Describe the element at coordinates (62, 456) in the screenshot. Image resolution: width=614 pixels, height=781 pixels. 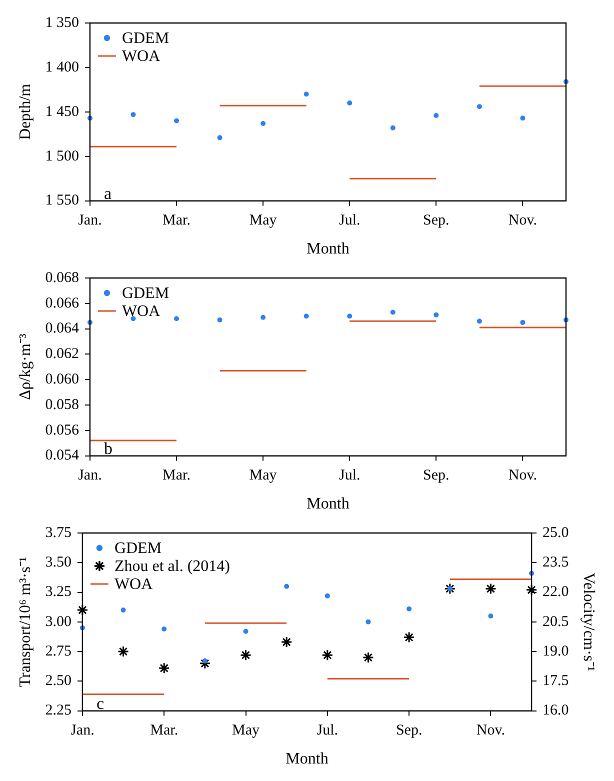
I see `y-tick-label: 0.054` at that location.